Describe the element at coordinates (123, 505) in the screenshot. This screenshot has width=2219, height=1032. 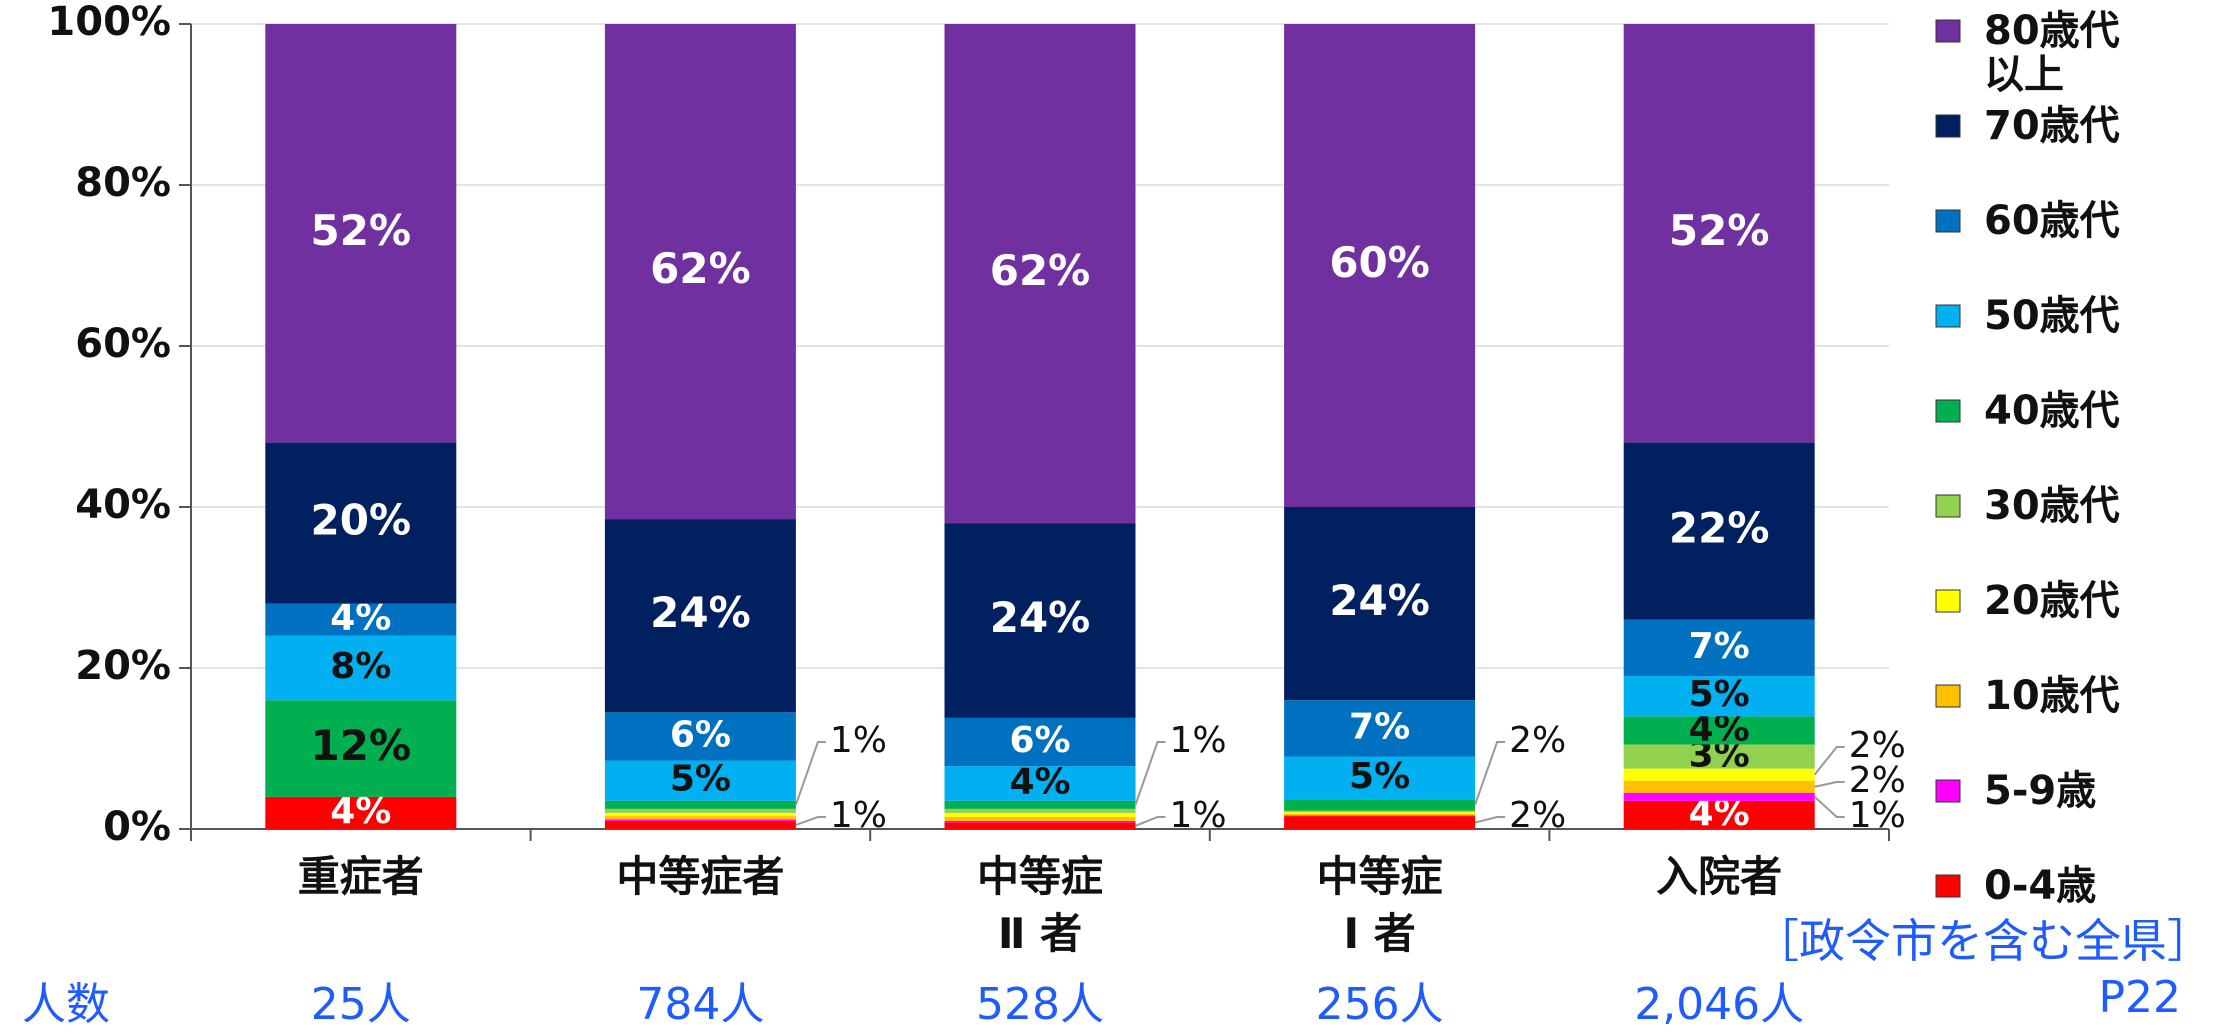
I see `y-tick-label: 40%` at that location.